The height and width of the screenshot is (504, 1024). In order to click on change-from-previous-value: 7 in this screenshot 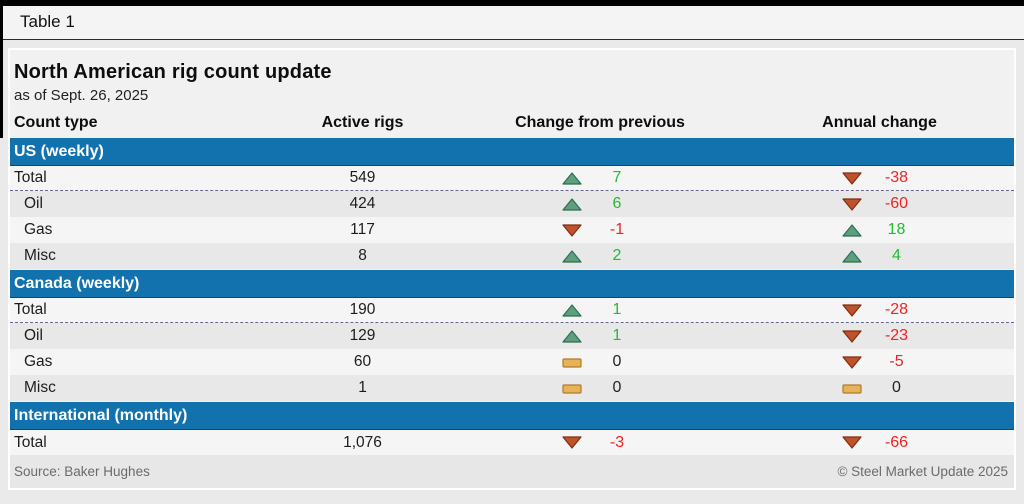, I will do `click(617, 177)`.